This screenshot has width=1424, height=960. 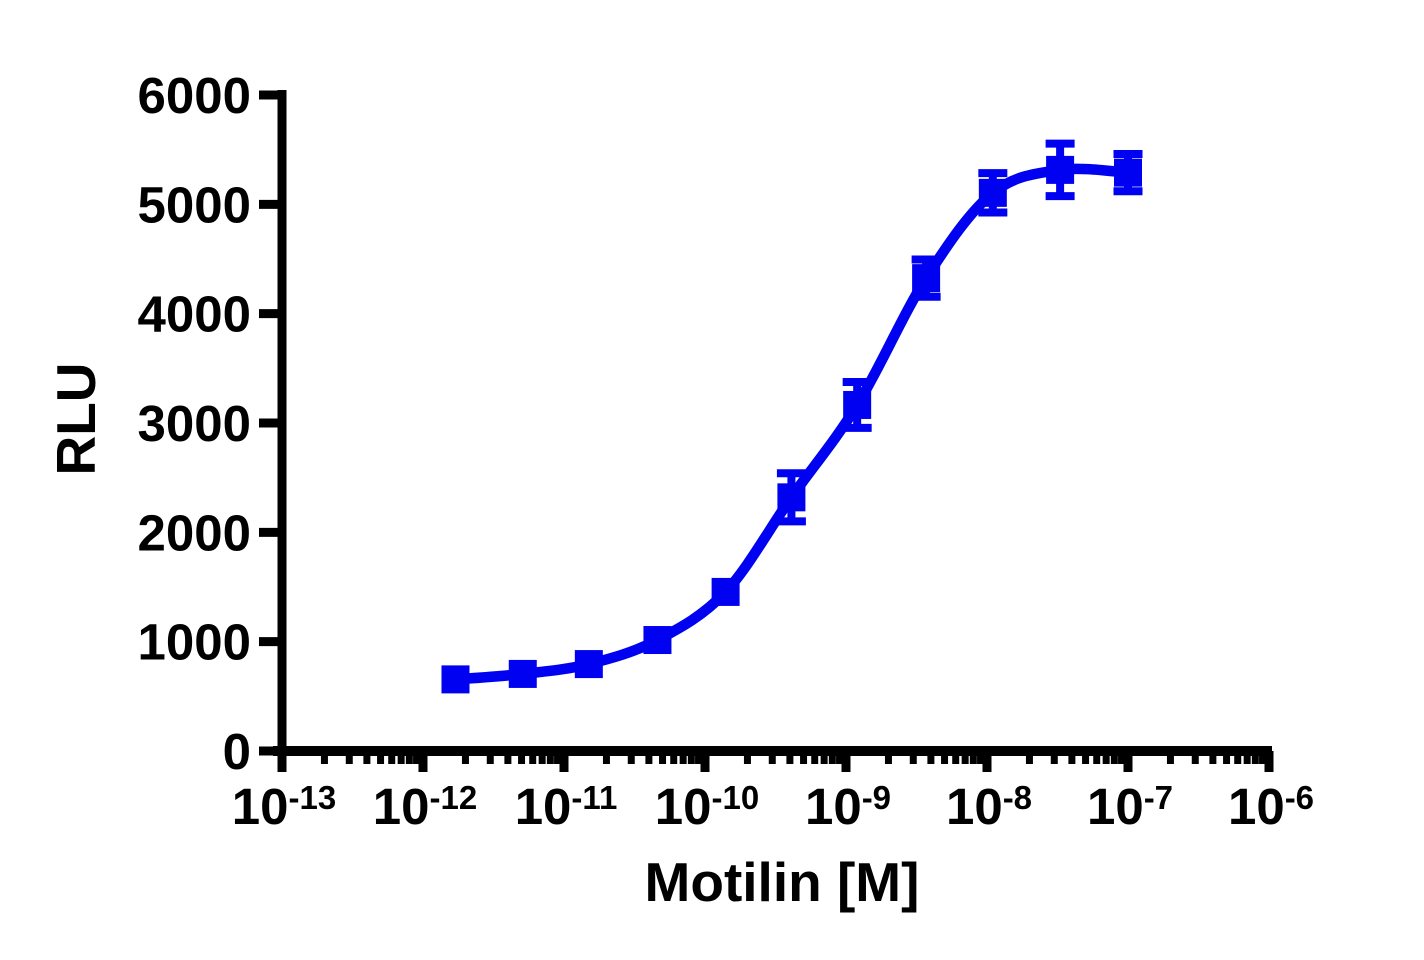 What do you see at coordinates (194, 314) in the screenshot?
I see `y-tick-label: 4000` at bounding box center [194, 314].